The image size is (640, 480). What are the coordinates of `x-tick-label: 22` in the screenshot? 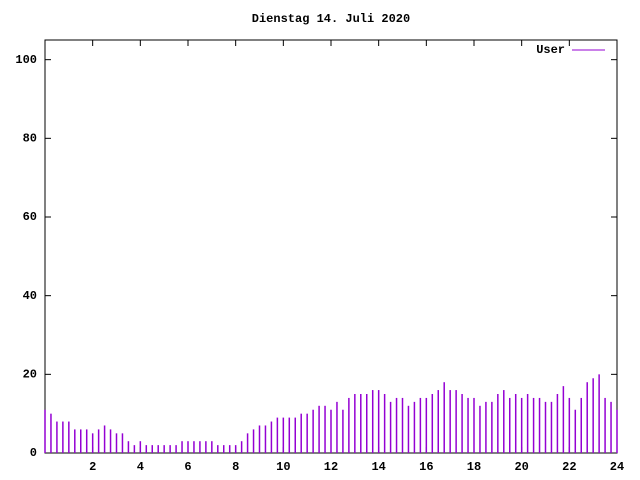 It's located at (569, 467).